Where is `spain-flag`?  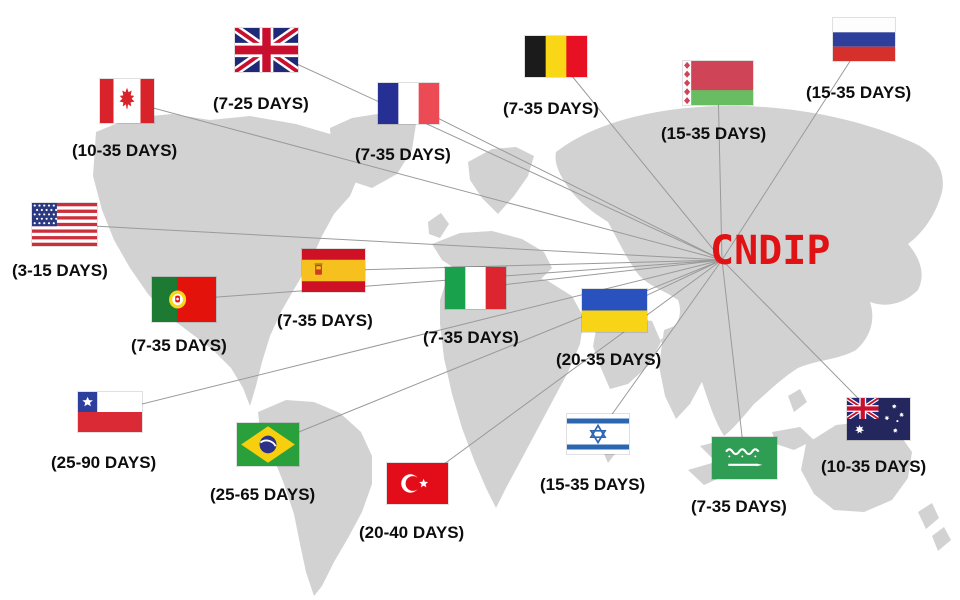 spain-flag is located at coordinates (333, 270).